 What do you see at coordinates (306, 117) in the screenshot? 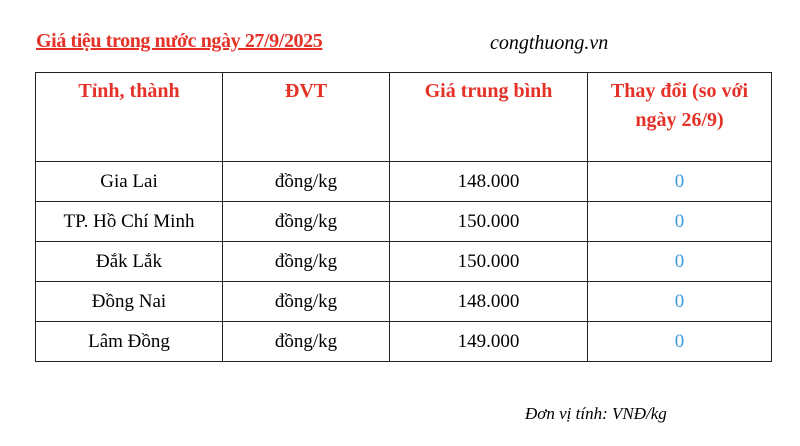
I see `header-unit: ĐVT` at bounding box center [306, 117].